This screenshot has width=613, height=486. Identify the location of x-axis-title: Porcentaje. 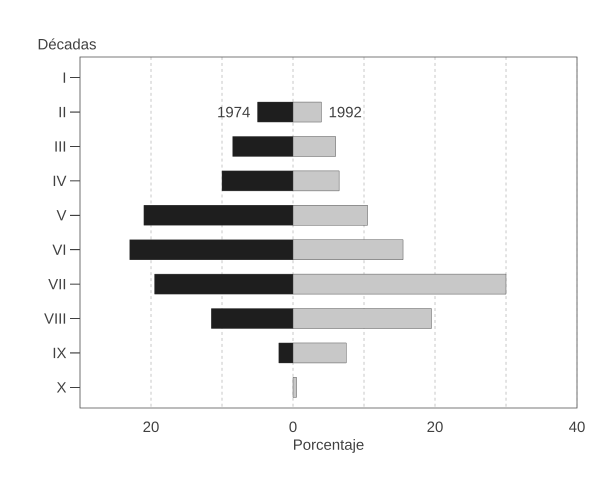
(329, 445).